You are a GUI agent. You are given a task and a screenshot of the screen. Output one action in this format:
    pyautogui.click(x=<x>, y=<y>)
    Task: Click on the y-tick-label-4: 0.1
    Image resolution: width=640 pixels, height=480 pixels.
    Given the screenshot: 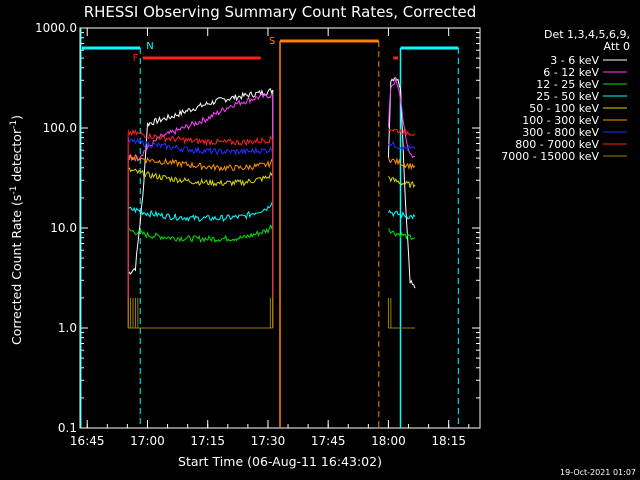 What is the action you would take?
    pyautogui.click(x=67, y=428)
    